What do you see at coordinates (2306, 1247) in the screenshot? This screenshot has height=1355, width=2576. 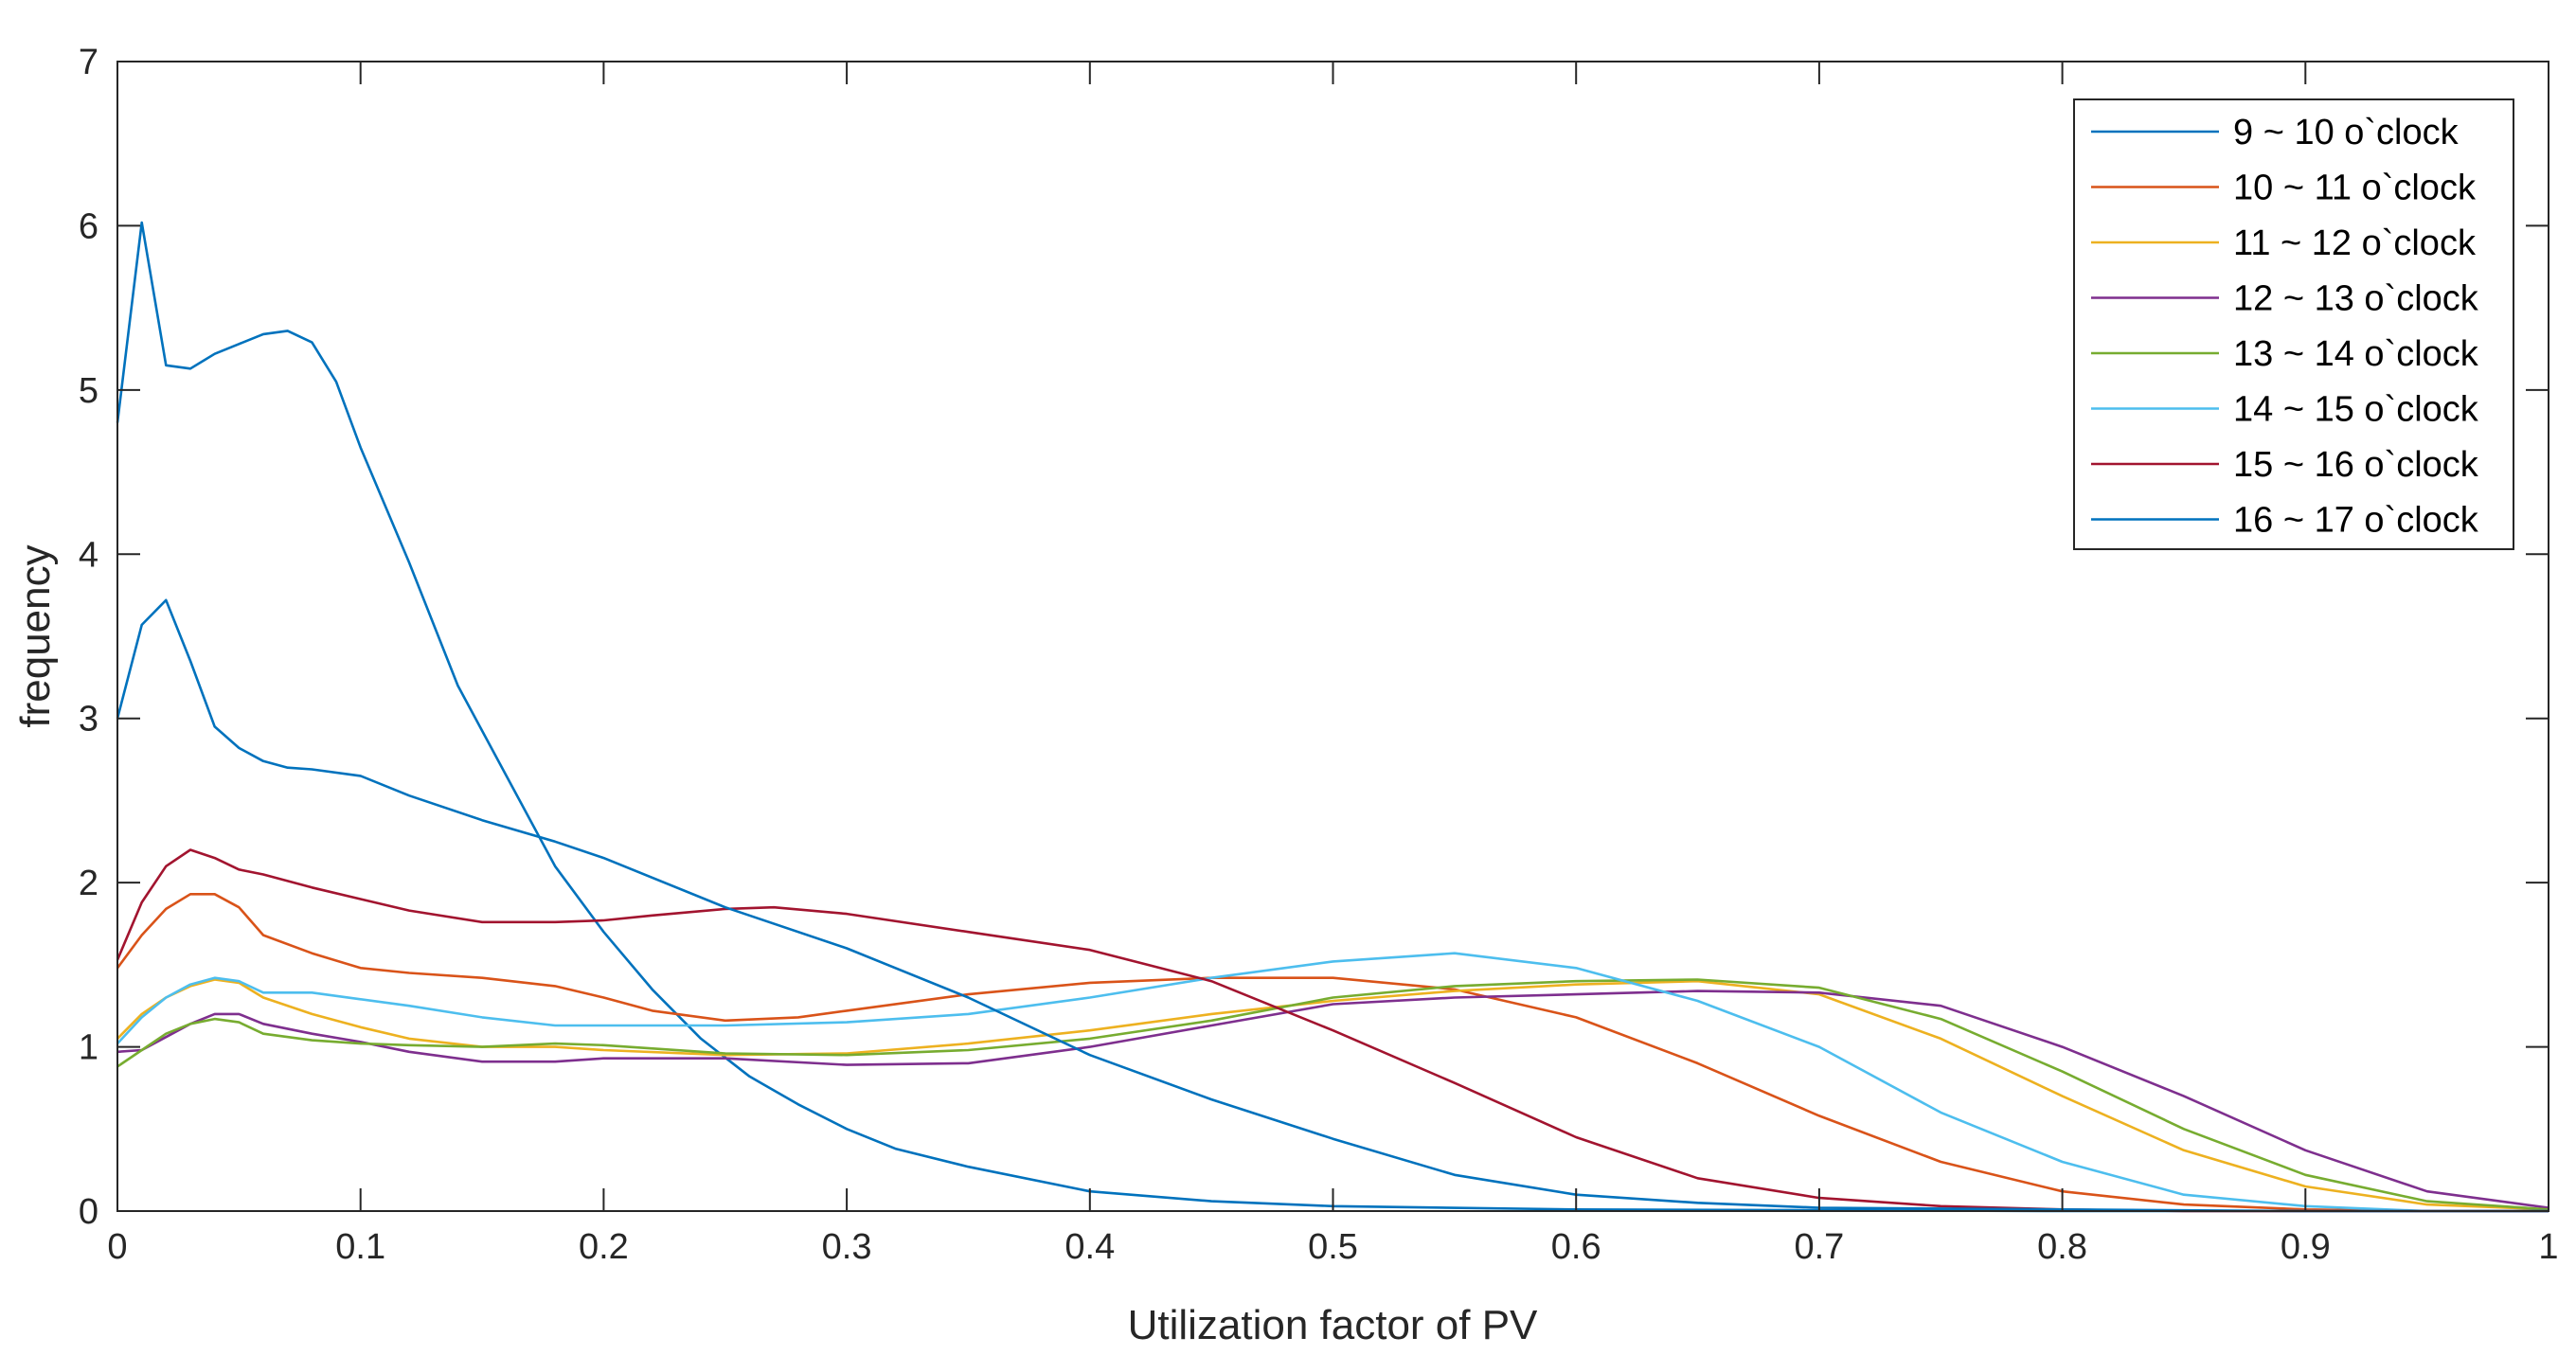 I see `x-tick-label: 0.9` at bounding box center [2306, 1247].